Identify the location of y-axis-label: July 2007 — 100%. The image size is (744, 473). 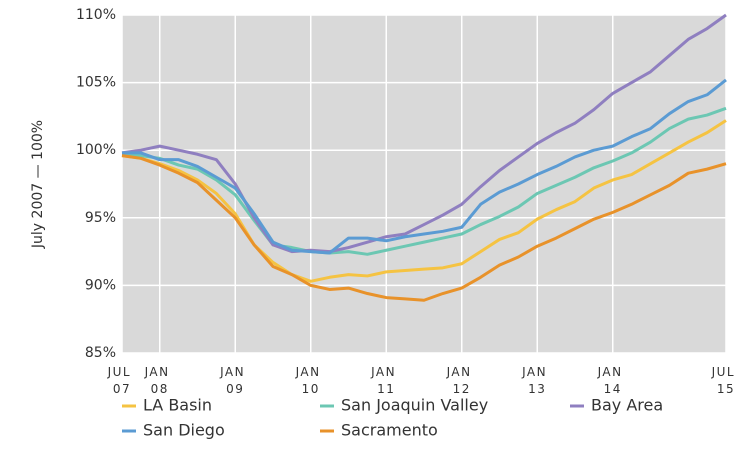
(38, 184).